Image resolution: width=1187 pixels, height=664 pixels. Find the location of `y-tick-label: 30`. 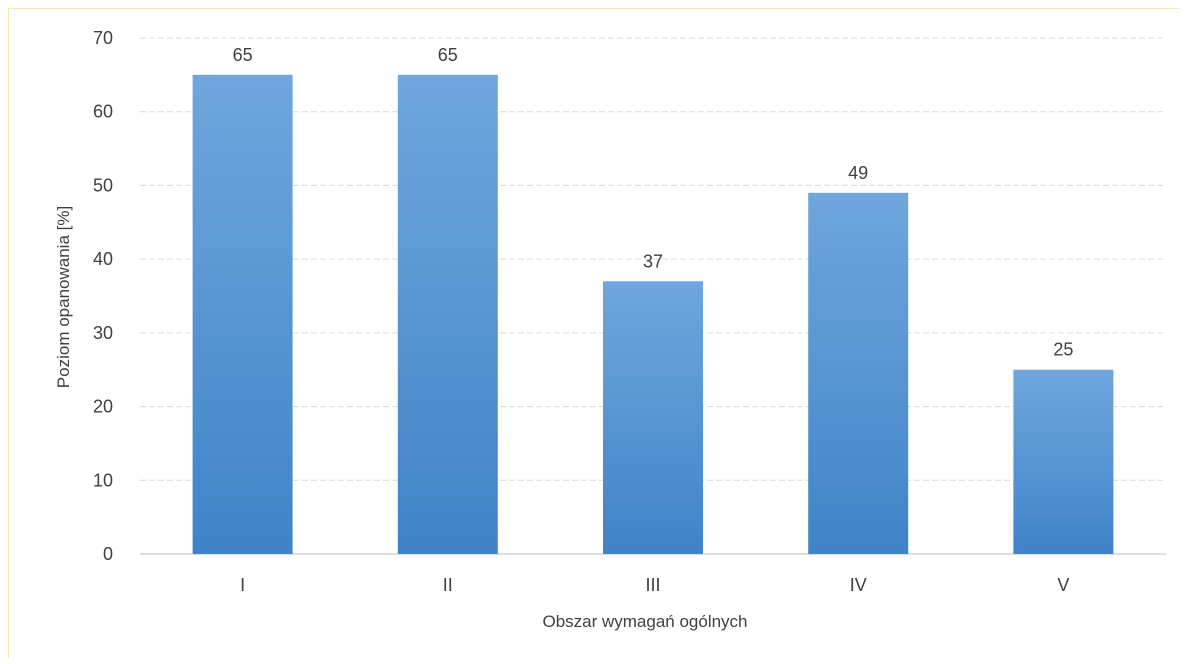

y-tick-label: 30 is located at coordinates (103, 333).